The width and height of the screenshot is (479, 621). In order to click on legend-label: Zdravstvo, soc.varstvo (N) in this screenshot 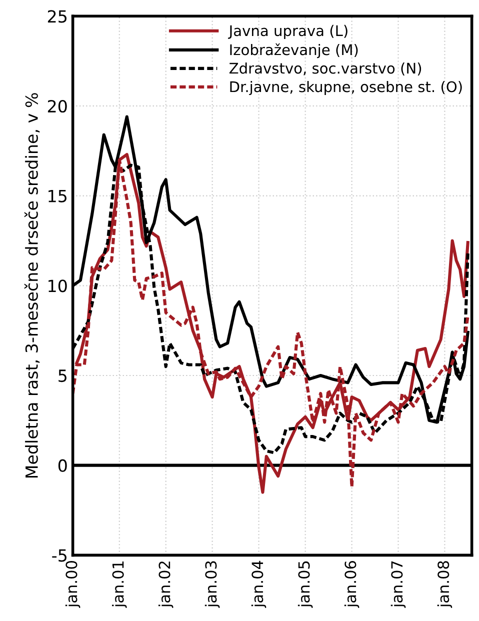, I will do `click(325, 69)`.